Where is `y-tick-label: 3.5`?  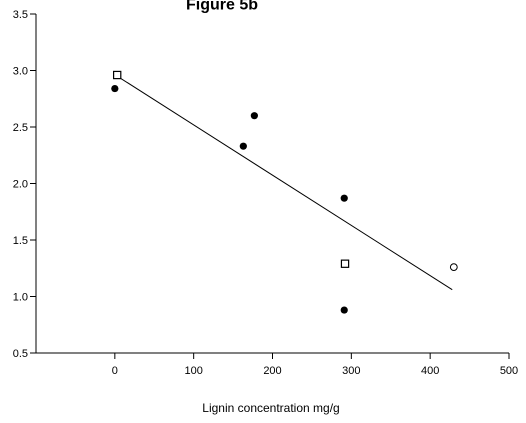
y-tick-label: 3.5 is located at coordinates (20, 15).